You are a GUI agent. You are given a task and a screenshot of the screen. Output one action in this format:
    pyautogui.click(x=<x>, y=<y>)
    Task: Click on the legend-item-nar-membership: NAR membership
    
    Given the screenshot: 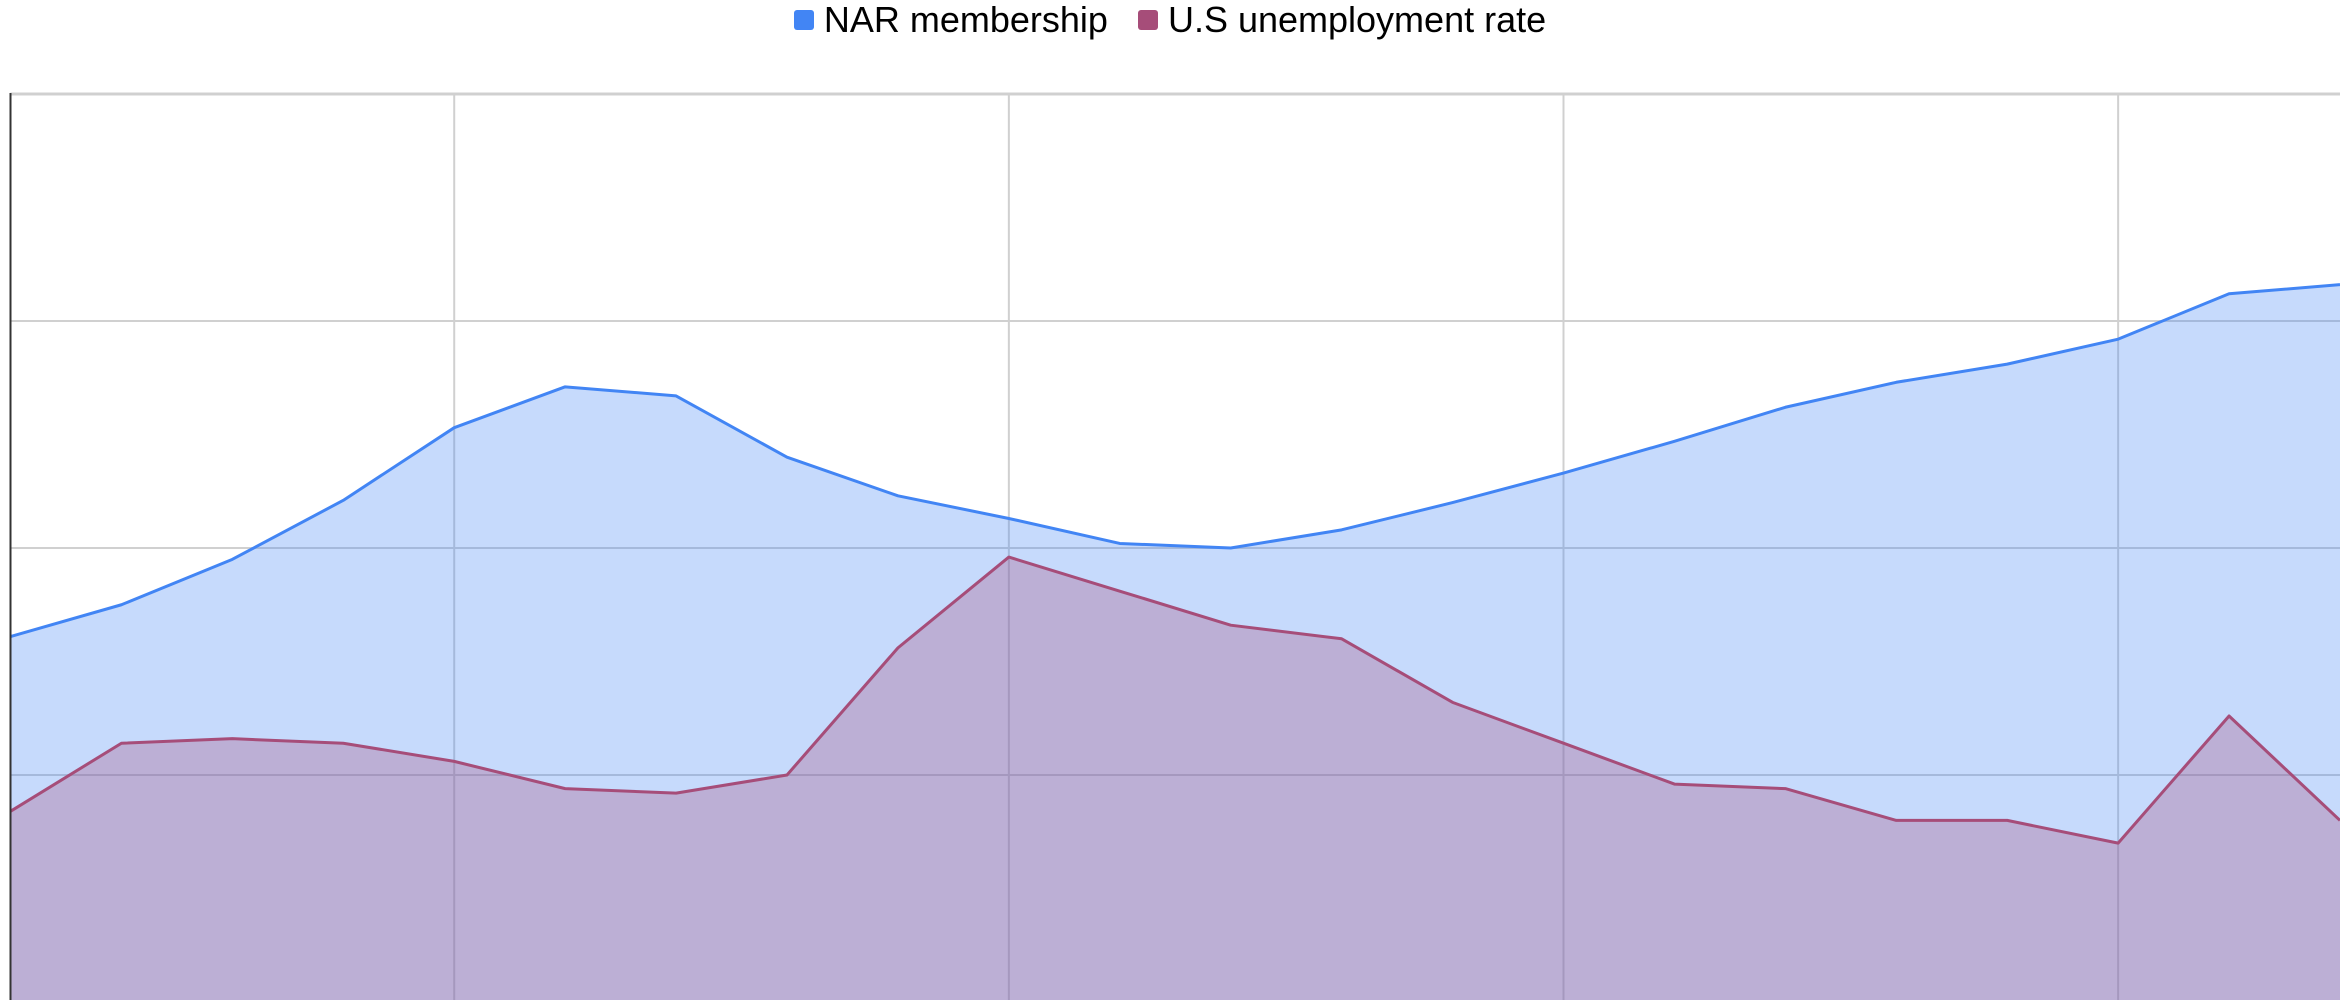 What is the action you would take?
    pyautogui.click(x=950, y=20)
    